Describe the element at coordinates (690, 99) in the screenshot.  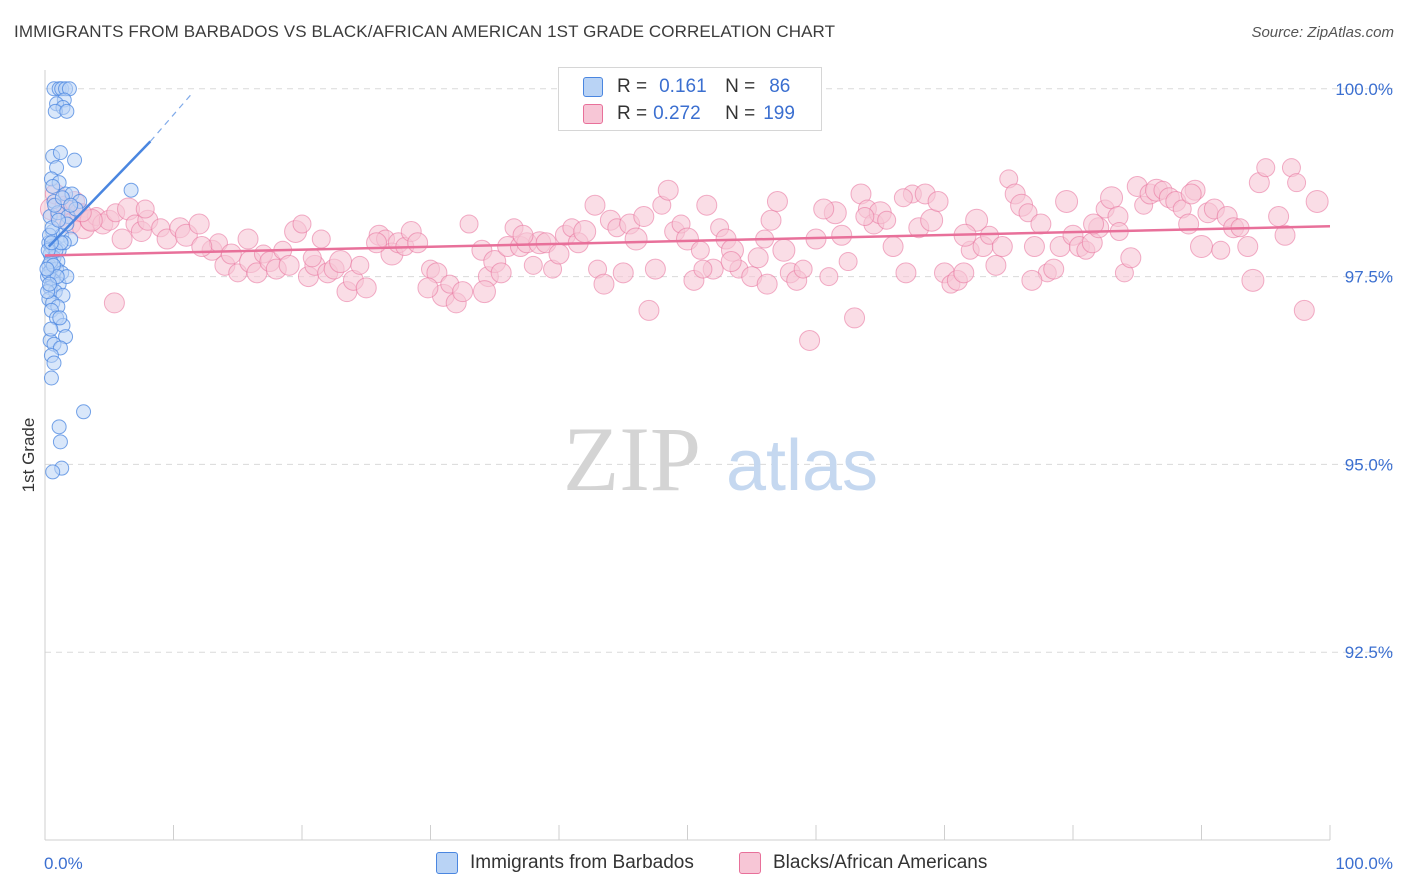
I see `correlation-legend: R = 0.161 N = 86 R = 0.272 N = 199` at that location.